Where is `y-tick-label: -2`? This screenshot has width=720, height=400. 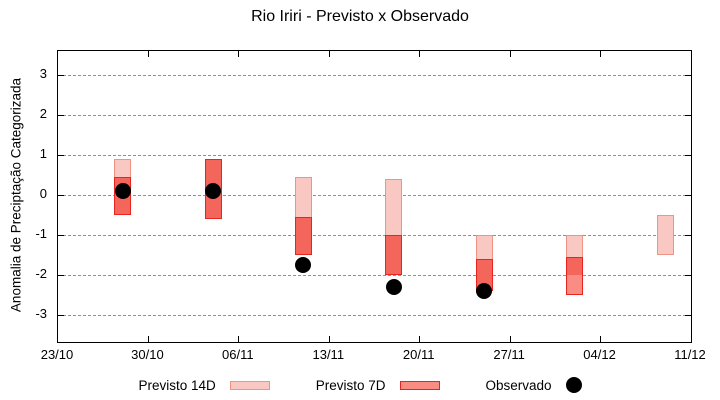
y-tick-label: -2 is located at coordinates (41, 273).